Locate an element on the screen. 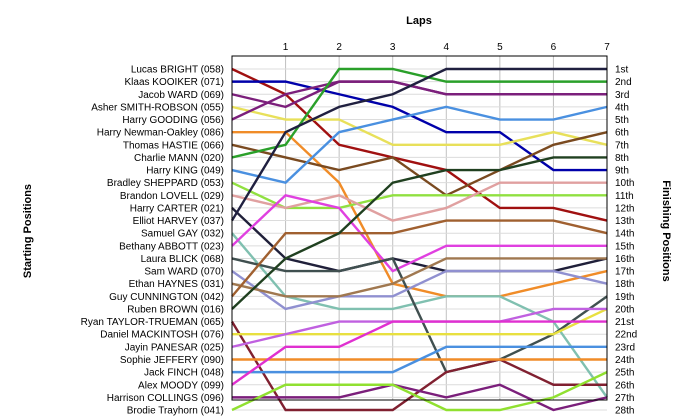 This screenshot has height=420, width=700. lap-tick-labels: 1 2 3 4 5 6 7 is located at coordinates (446, 47).